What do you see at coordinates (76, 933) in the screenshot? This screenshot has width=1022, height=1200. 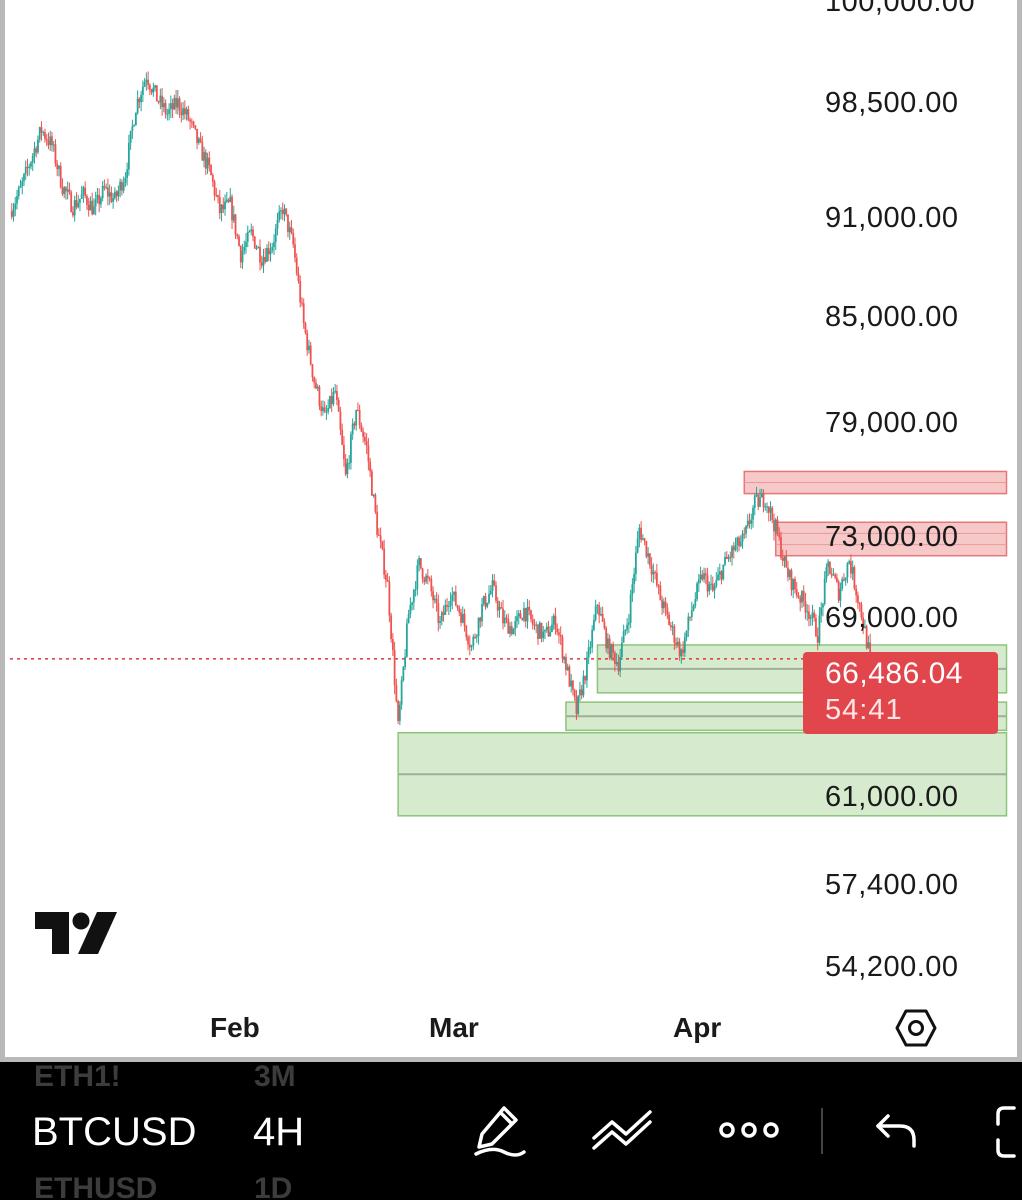 I see `tradingview-logo` at bounding box center [76, 933].